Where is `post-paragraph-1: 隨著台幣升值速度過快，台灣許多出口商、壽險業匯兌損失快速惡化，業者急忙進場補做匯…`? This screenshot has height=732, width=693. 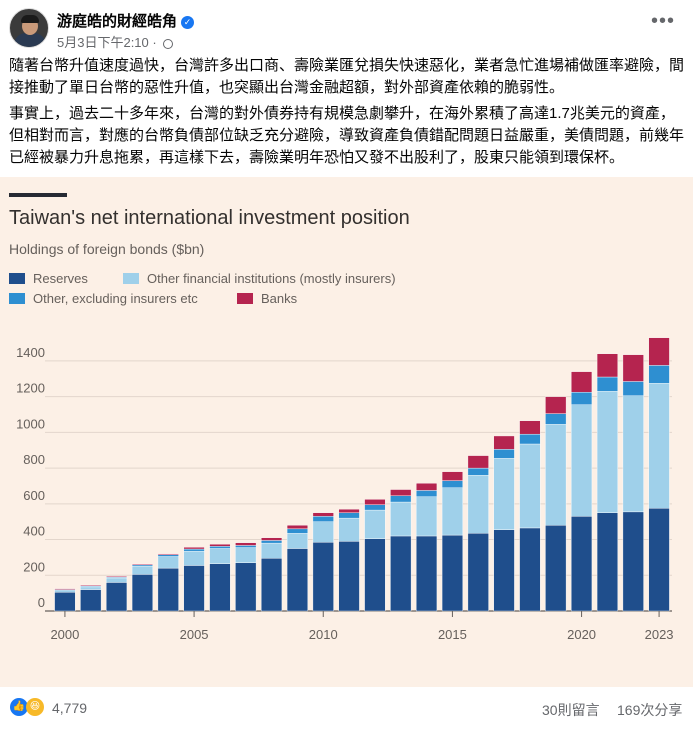
post-paragraph-1: 隨著台幣升值速度過快，台灣許多出口商、壽險業匯兌損失快速惡化，業者急忙進場補做匯… is located at coordinates (347, 76).